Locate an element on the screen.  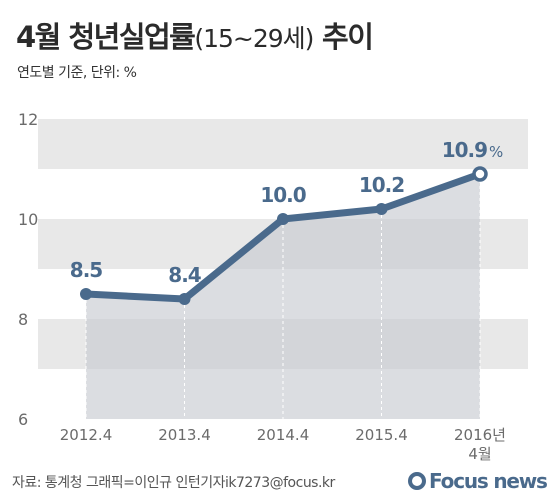
chart-title: 4월 청년실업률(15~29세) 추이 is located at coordinates (195, 35).